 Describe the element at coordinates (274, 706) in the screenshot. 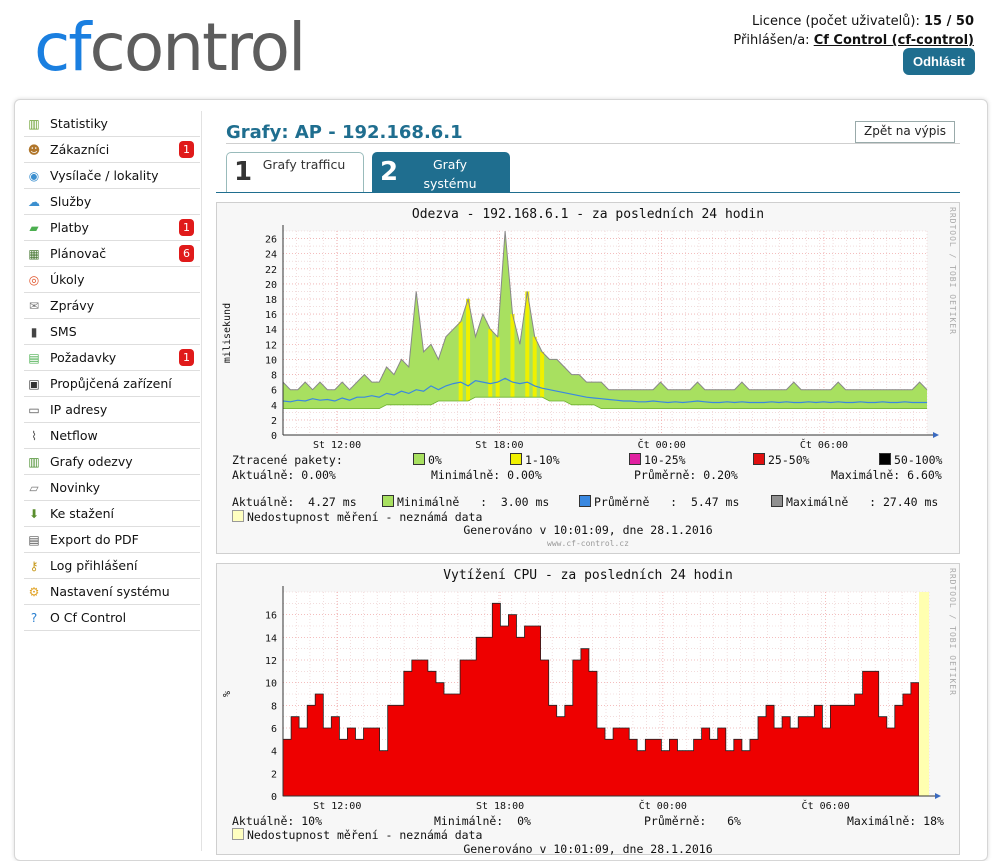

I see `y-tick-label: 8` at that location.